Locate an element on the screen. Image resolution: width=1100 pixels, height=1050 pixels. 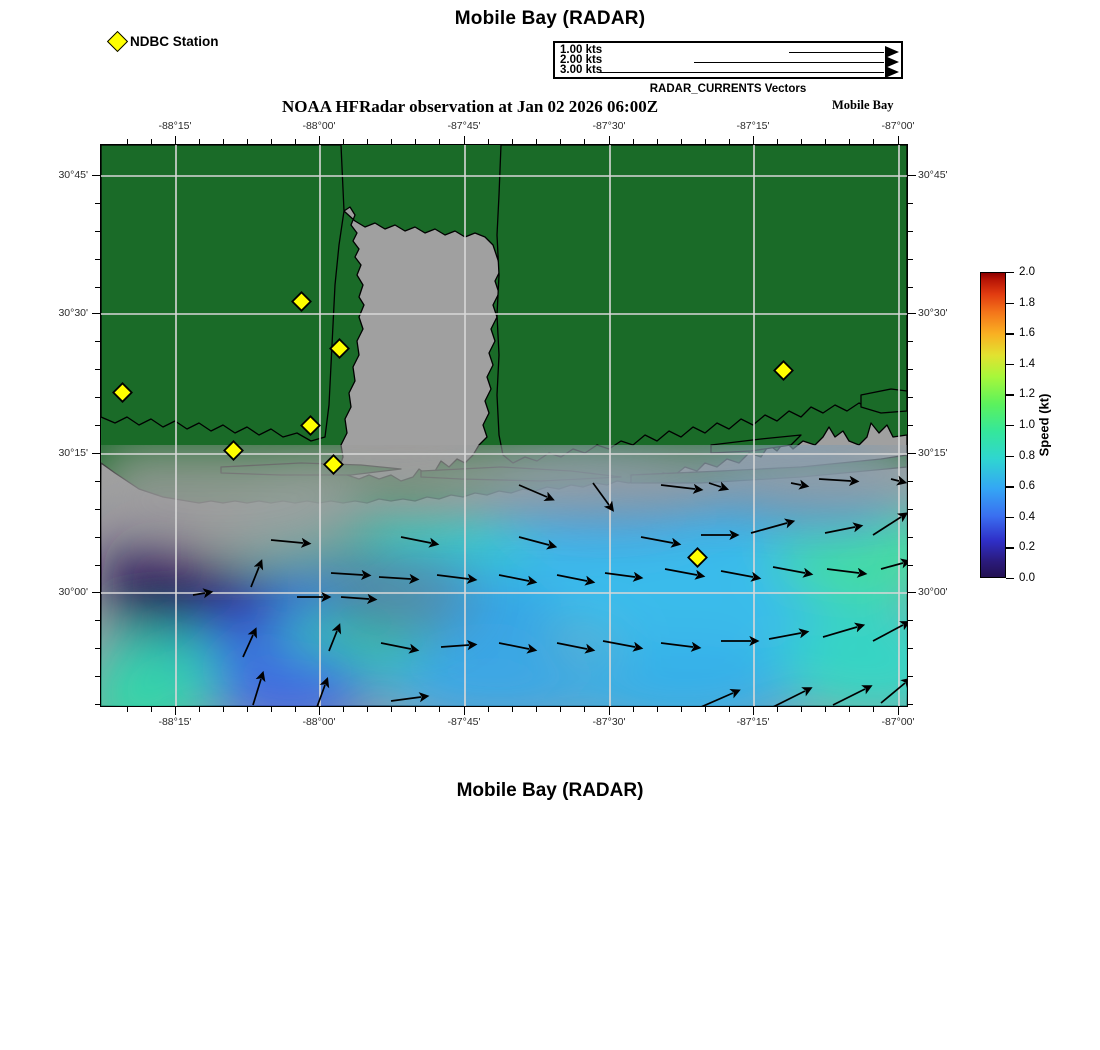
x-tick-label-bottom-1: -88°00' is located at coordinates (319, 722).